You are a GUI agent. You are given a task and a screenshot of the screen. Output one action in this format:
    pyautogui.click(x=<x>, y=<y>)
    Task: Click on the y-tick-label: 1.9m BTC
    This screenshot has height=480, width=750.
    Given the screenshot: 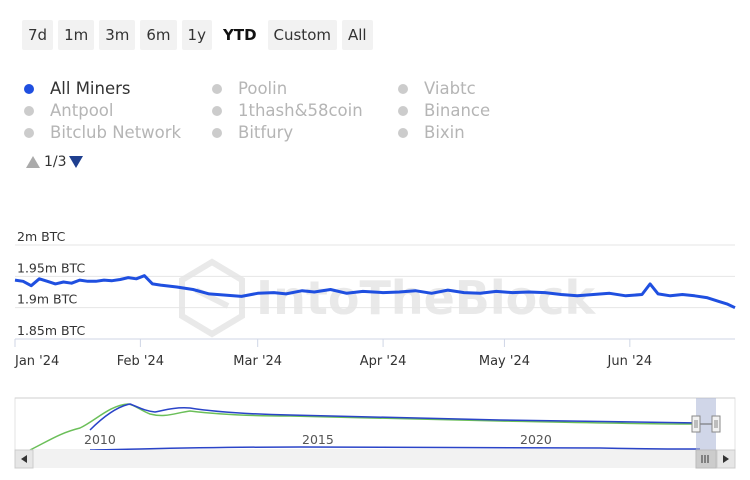 What is the action you would take?
    pyautogui.click(x=47, y=299)
    